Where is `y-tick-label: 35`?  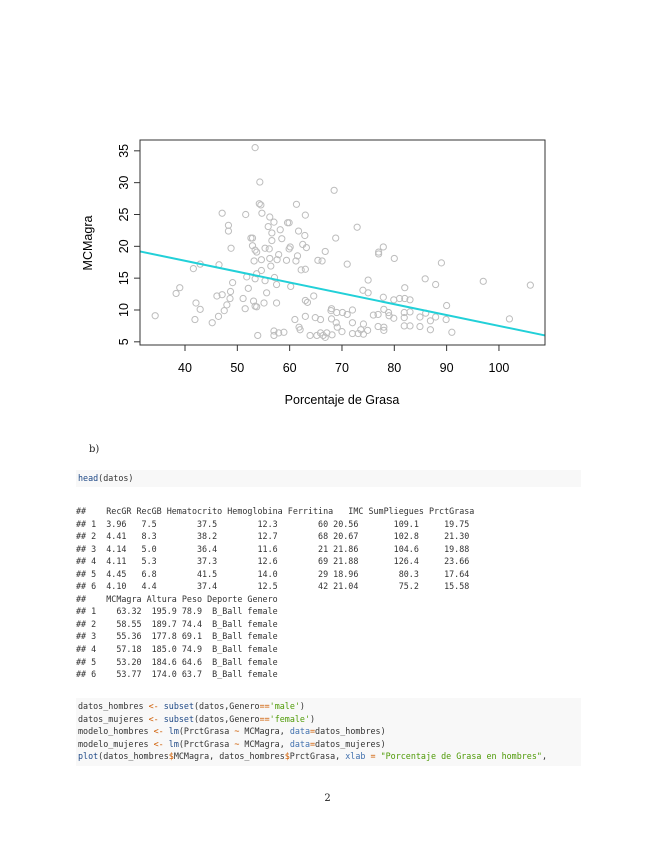 y-tick-label: 35 is located at coordinates (124, 151).